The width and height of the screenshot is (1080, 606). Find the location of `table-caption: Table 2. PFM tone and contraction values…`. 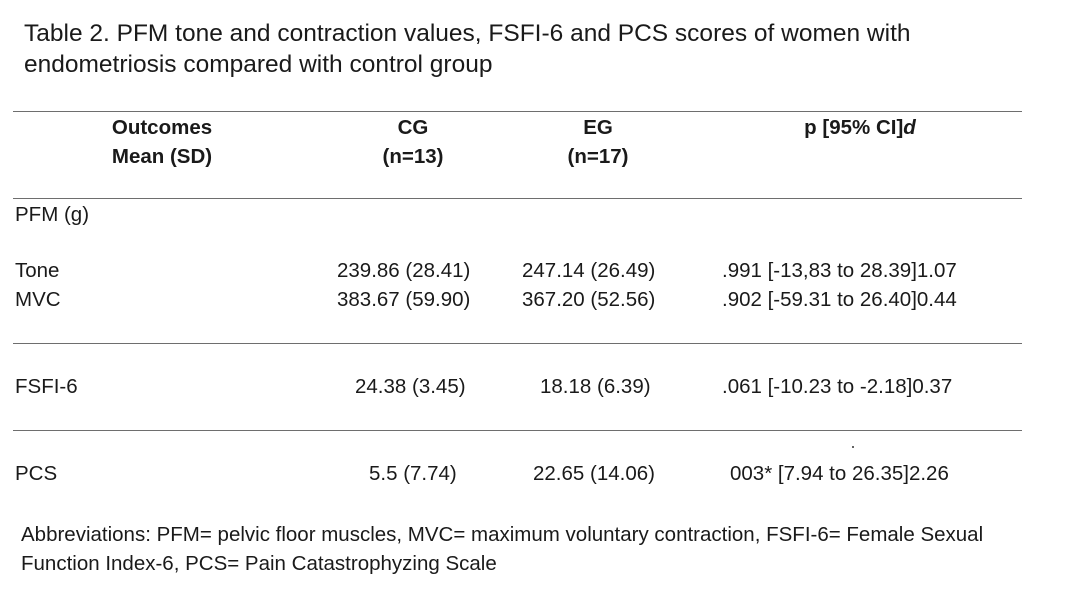

table-caption: Table 2. PFM tone and contraction values… is located at coordinates (467, 49).